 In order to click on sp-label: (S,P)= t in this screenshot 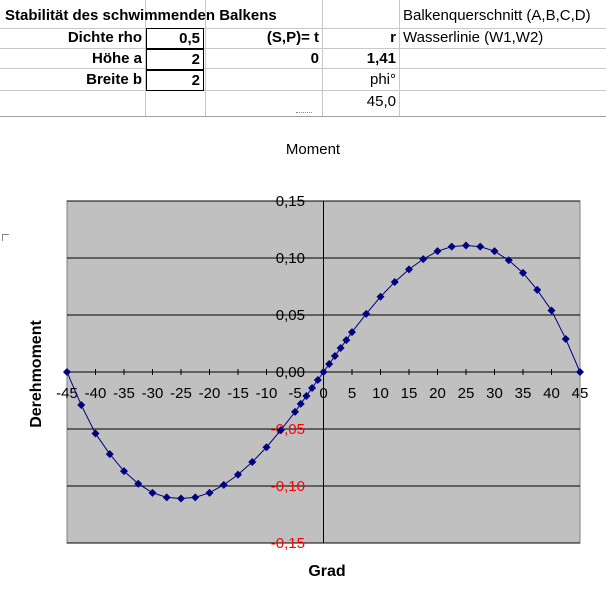, I will do `click(292, 37)`.